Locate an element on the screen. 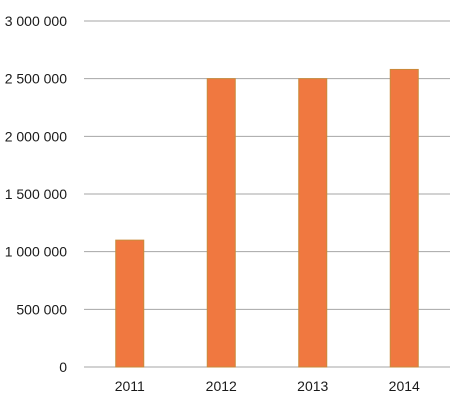  x-tick-label: 2012 is located at coordinates (221, 386).